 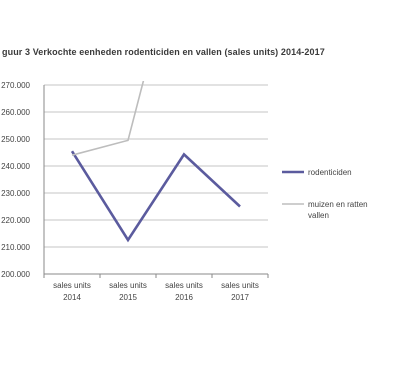 What do you see at coordinates (330, 172) in the screenshot?
I see `legend-label: rodenticiden` at bounding box center [330, 172].